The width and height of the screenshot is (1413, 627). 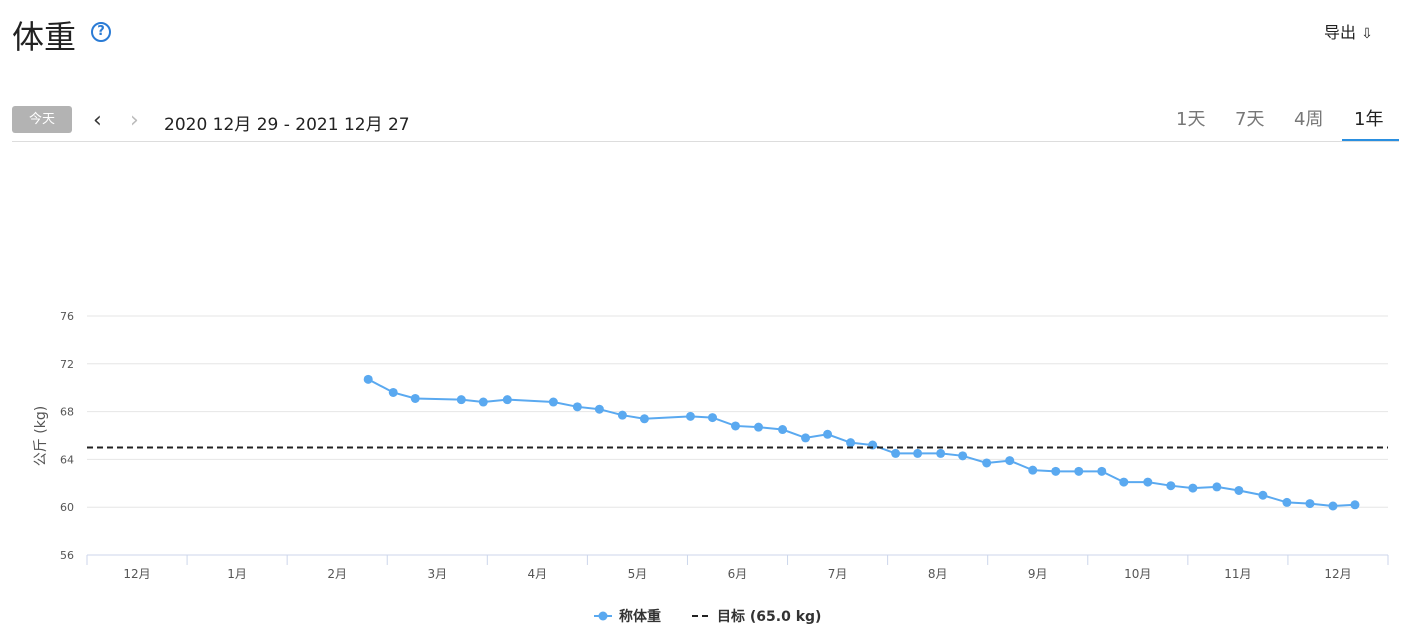 I want to click on x-tick-label: 7月, so click(x=838, y=574).